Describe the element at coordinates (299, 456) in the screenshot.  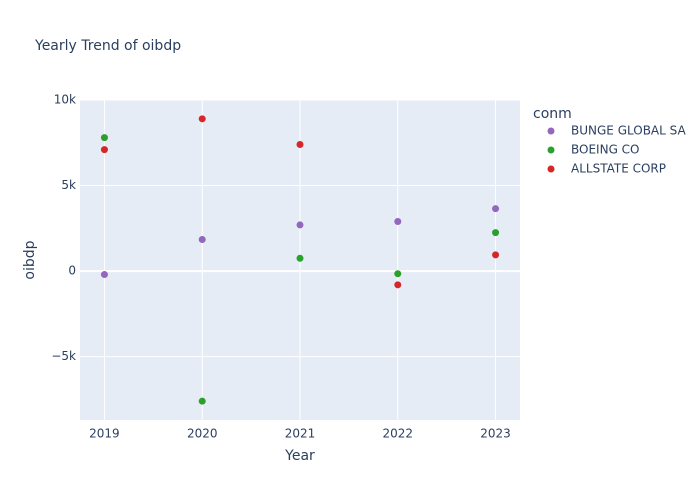
I see `x-axis-title: Year` at that location.